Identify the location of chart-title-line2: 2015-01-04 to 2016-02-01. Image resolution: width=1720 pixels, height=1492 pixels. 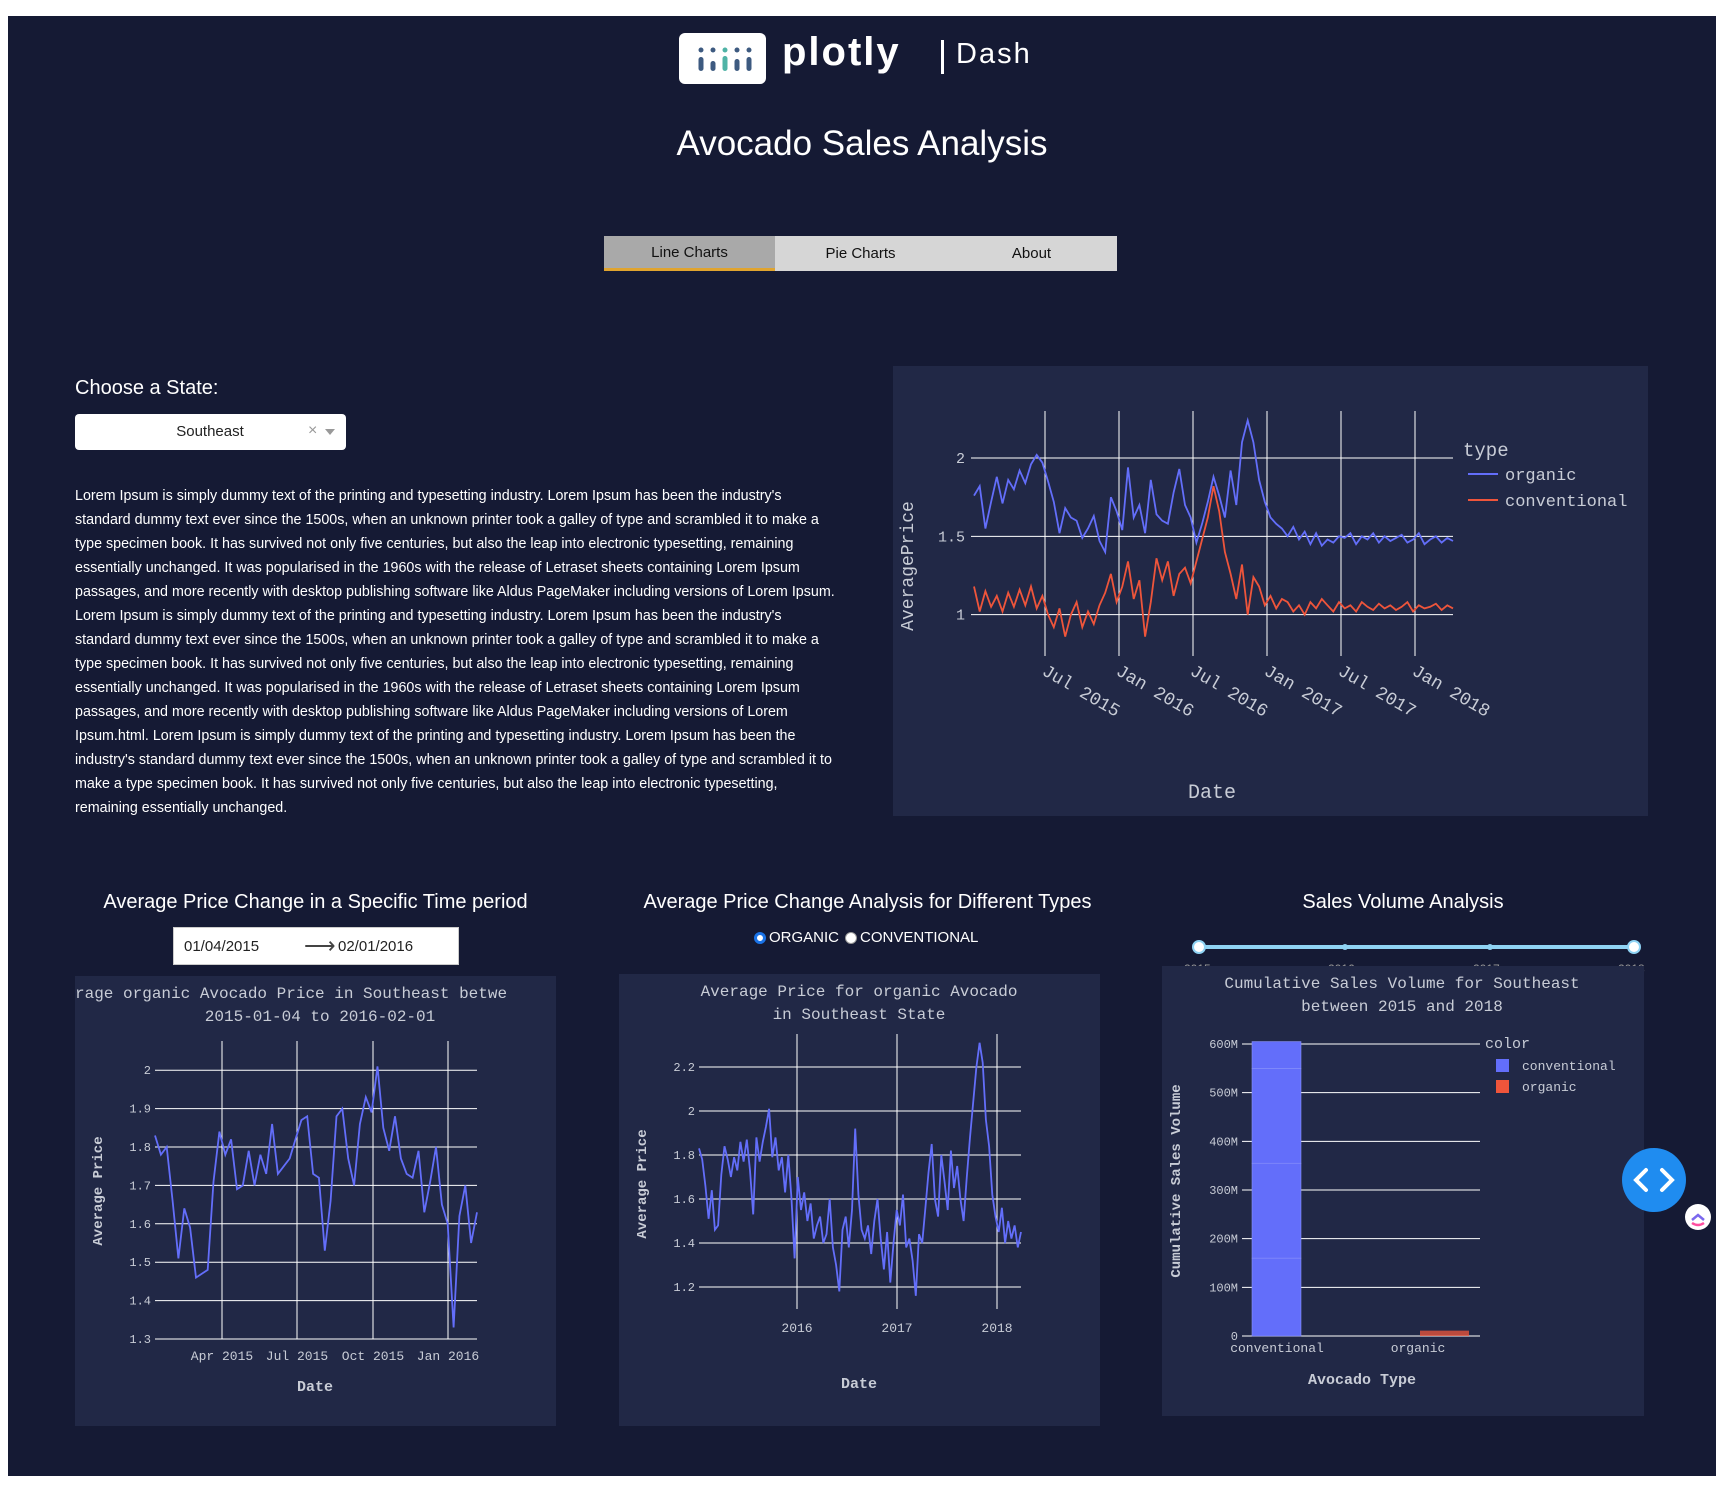
(320, 1017).